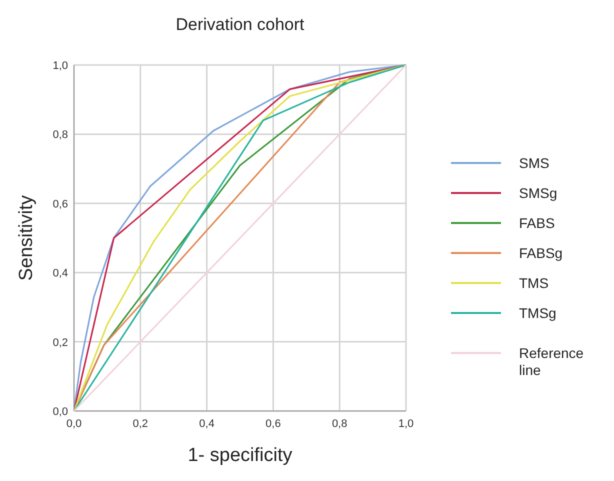 This screenshot has width=614, height=481. I want to click on x-tick-label: 1,0, so click(406, 424).